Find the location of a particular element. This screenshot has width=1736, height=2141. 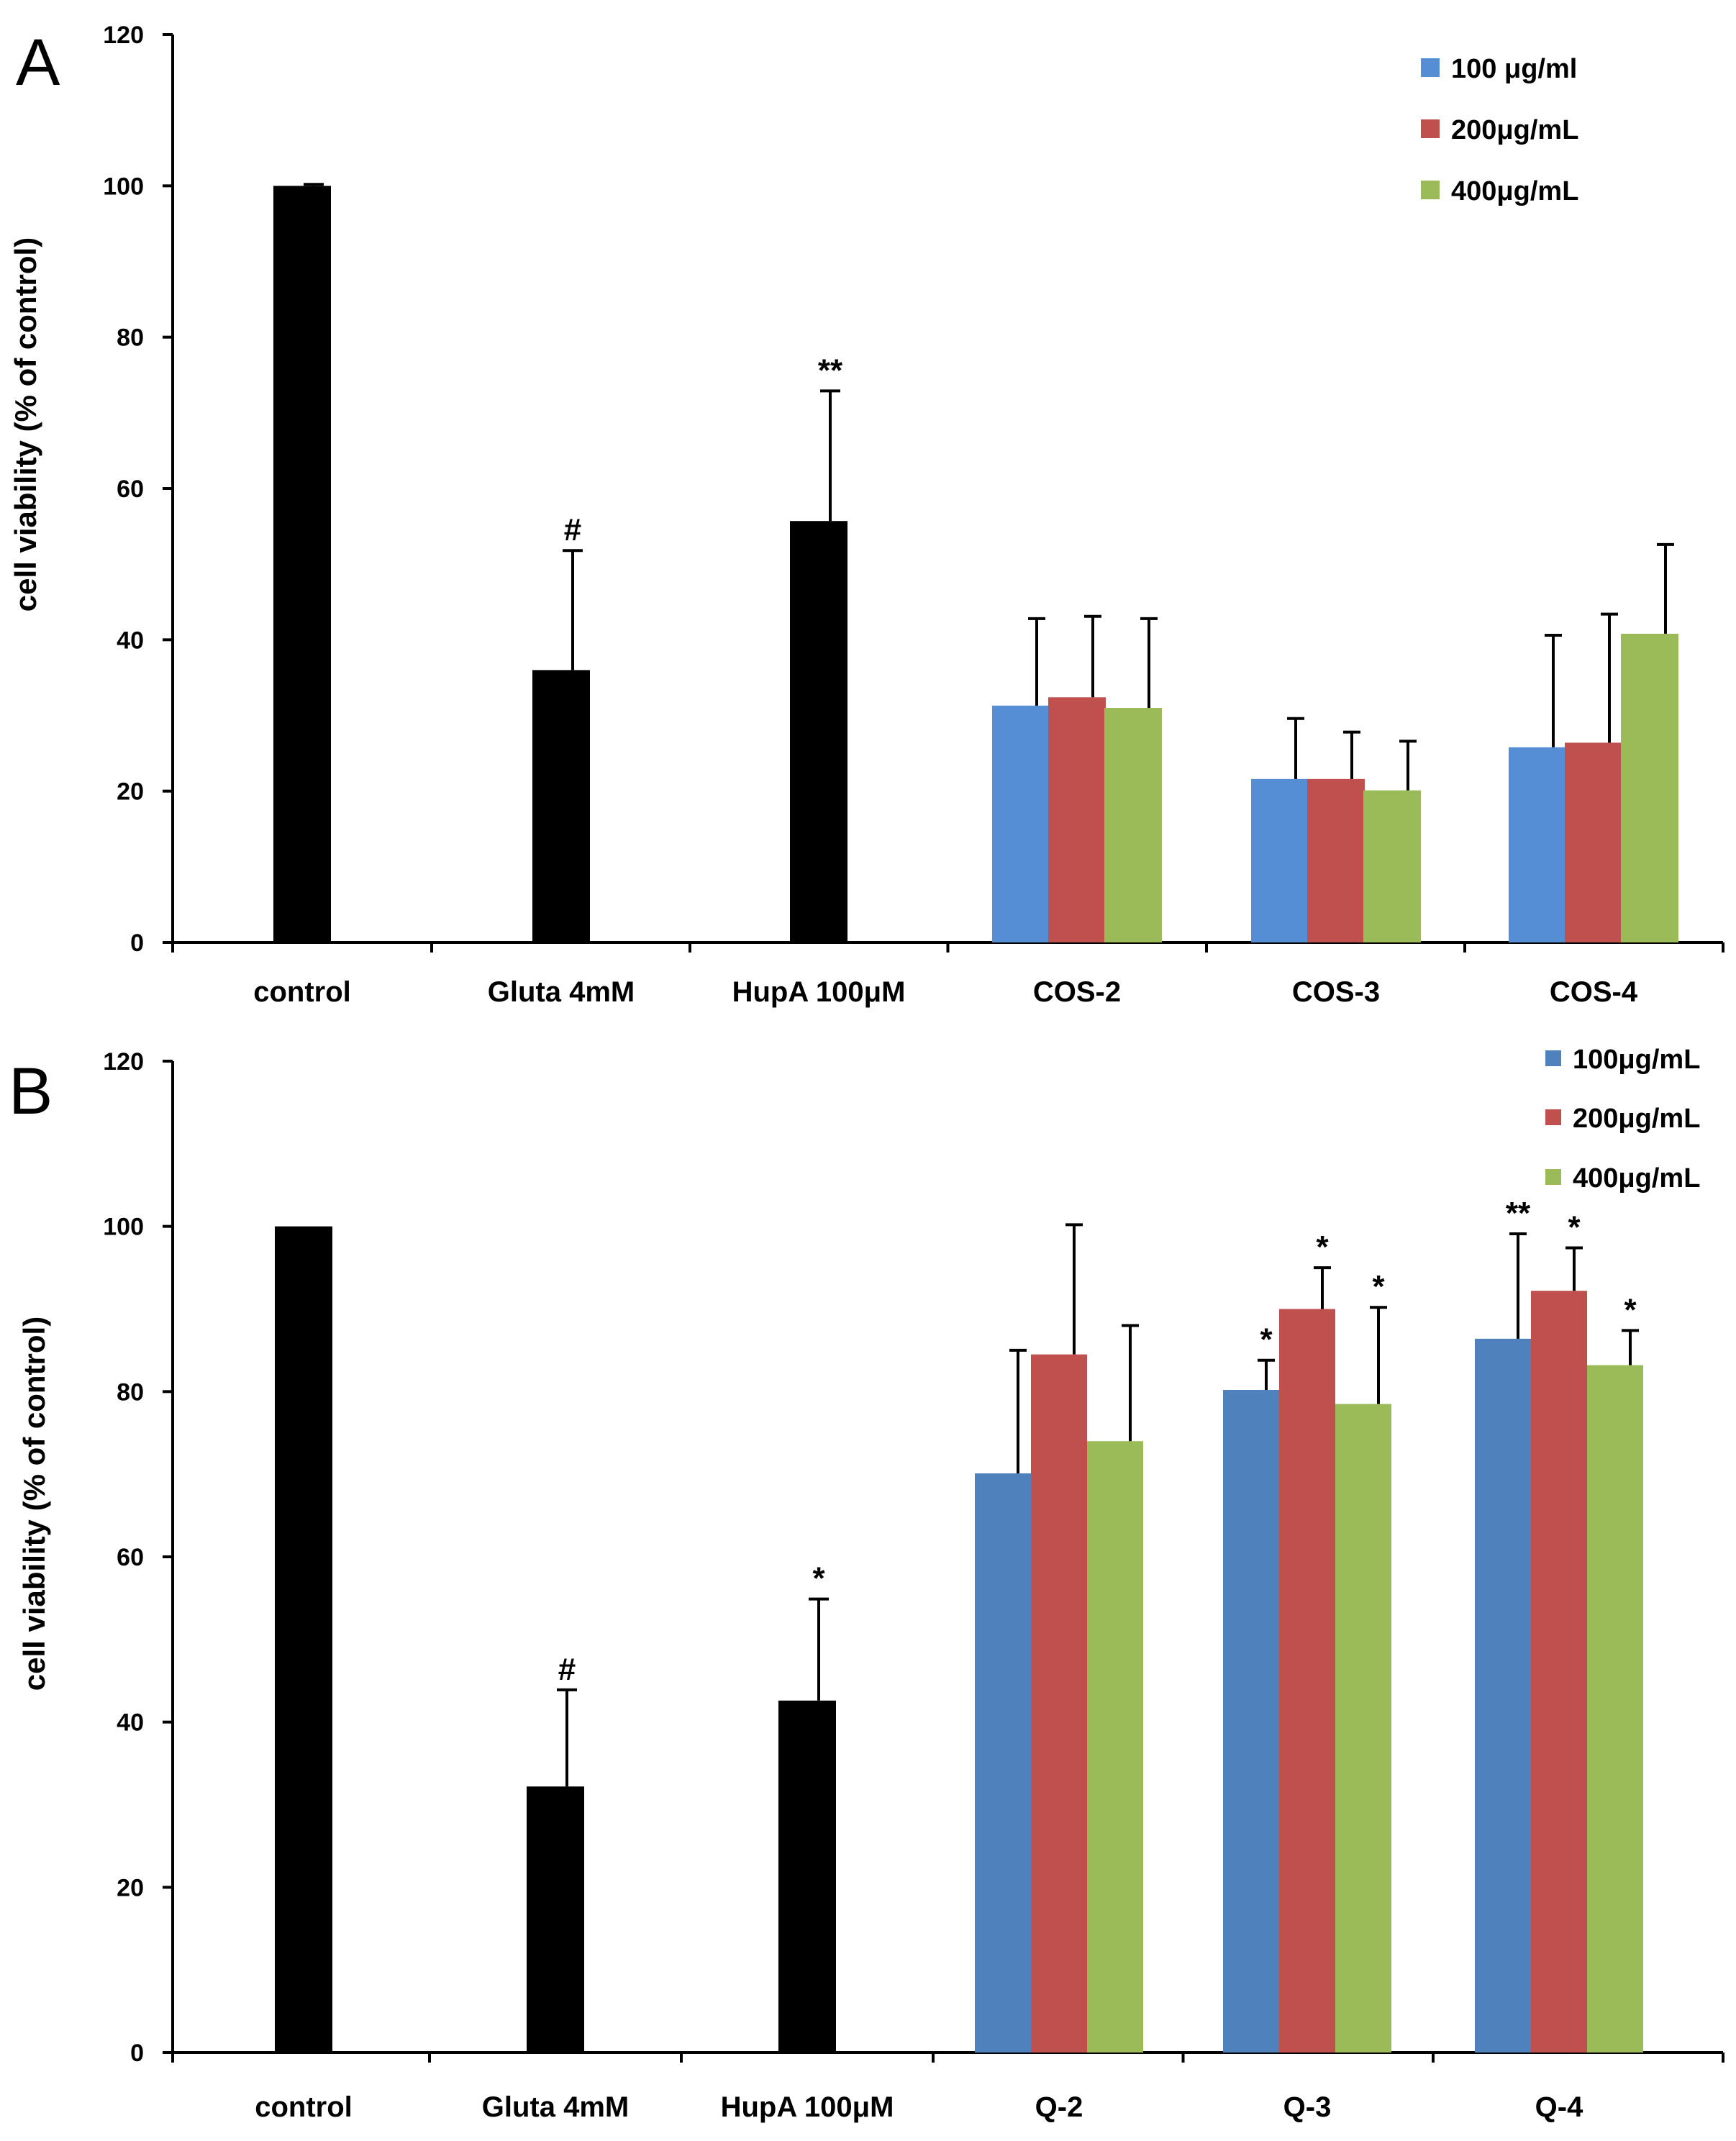

panel-b-y-tick-label: 60 is located at coordinates (130, 1558).